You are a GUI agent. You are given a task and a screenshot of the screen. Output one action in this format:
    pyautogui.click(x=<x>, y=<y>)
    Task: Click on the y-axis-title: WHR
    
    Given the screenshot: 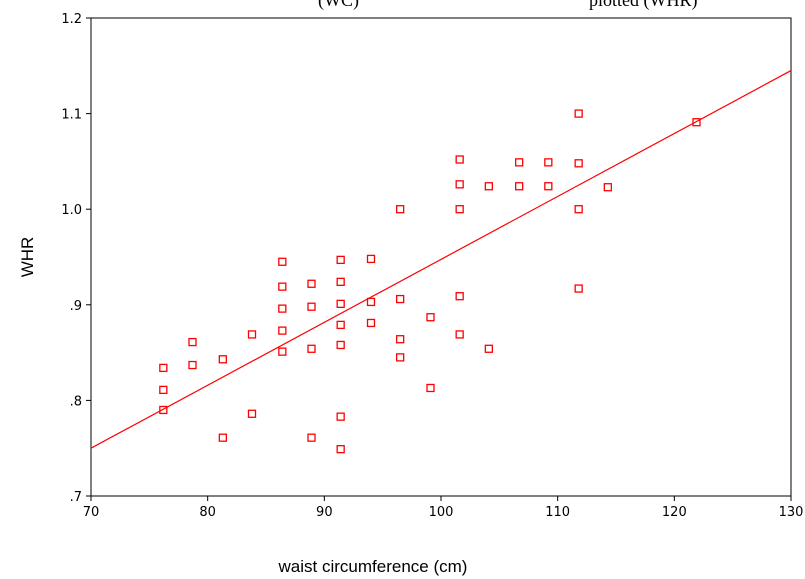 What is the action you would take?
    pyautogui.click(x=27, y=257)
    